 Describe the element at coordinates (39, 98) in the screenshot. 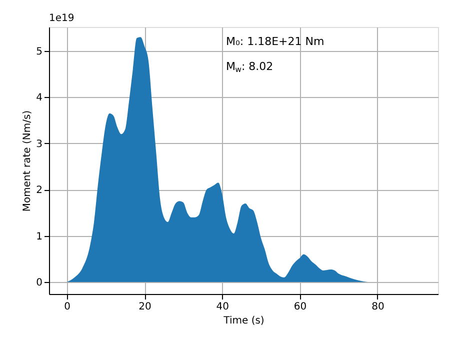

I see `y-tick-label: 4` at that location.